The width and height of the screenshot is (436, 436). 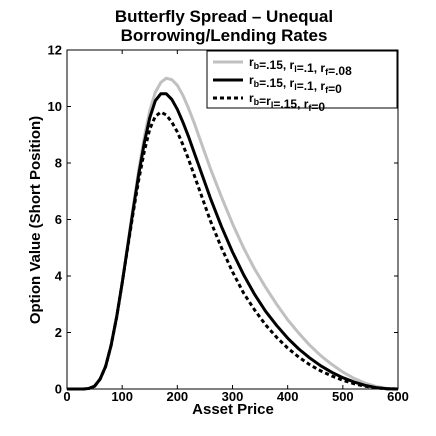 I want to click on x-tick-label: 300, so click(x=233, y=396).